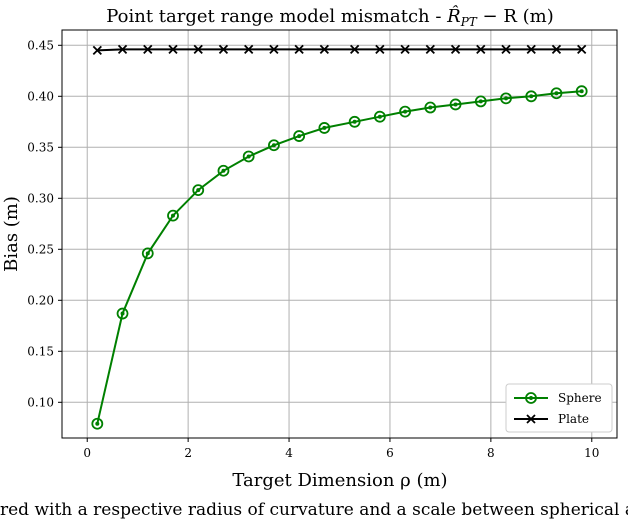 This screenshot has width=628, height=522. I want to click on y-tick-label: 0.20, so click(40, 300).